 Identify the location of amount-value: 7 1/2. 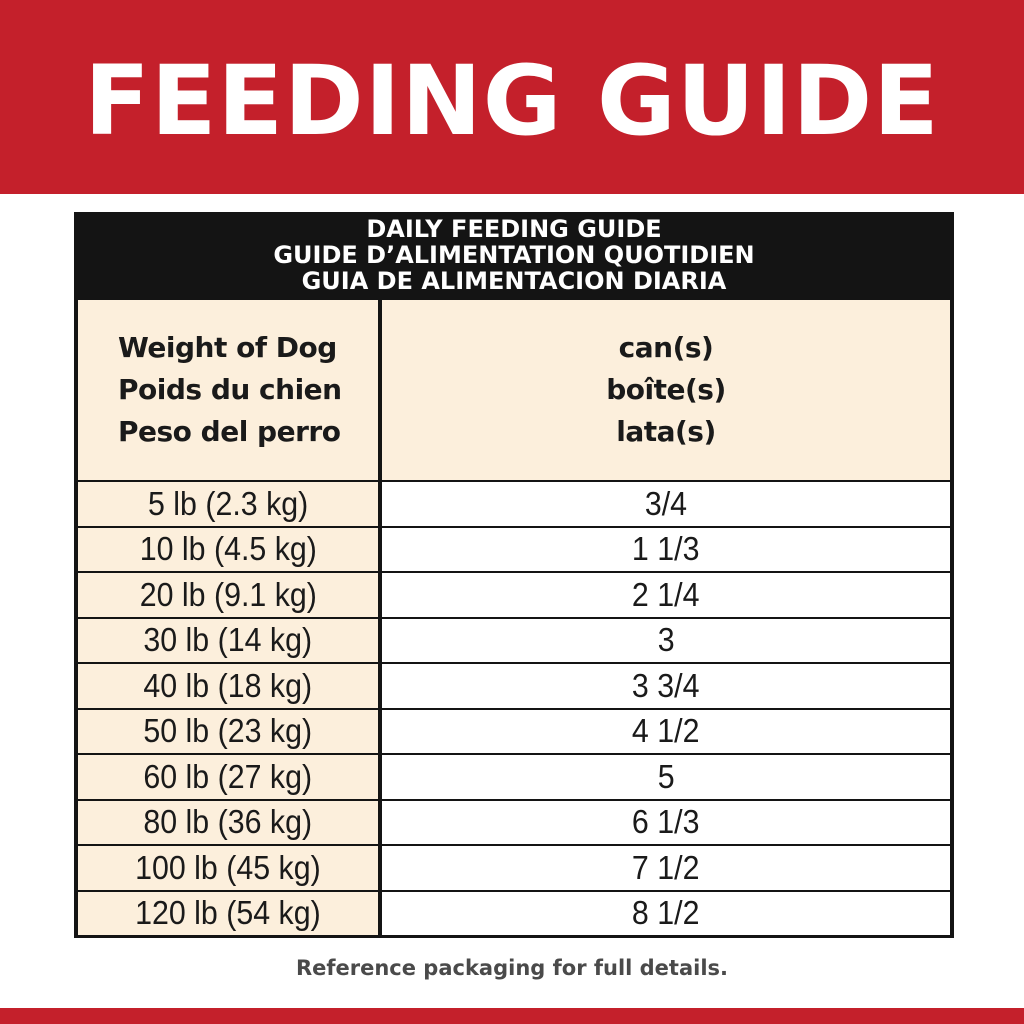
(666, 867).